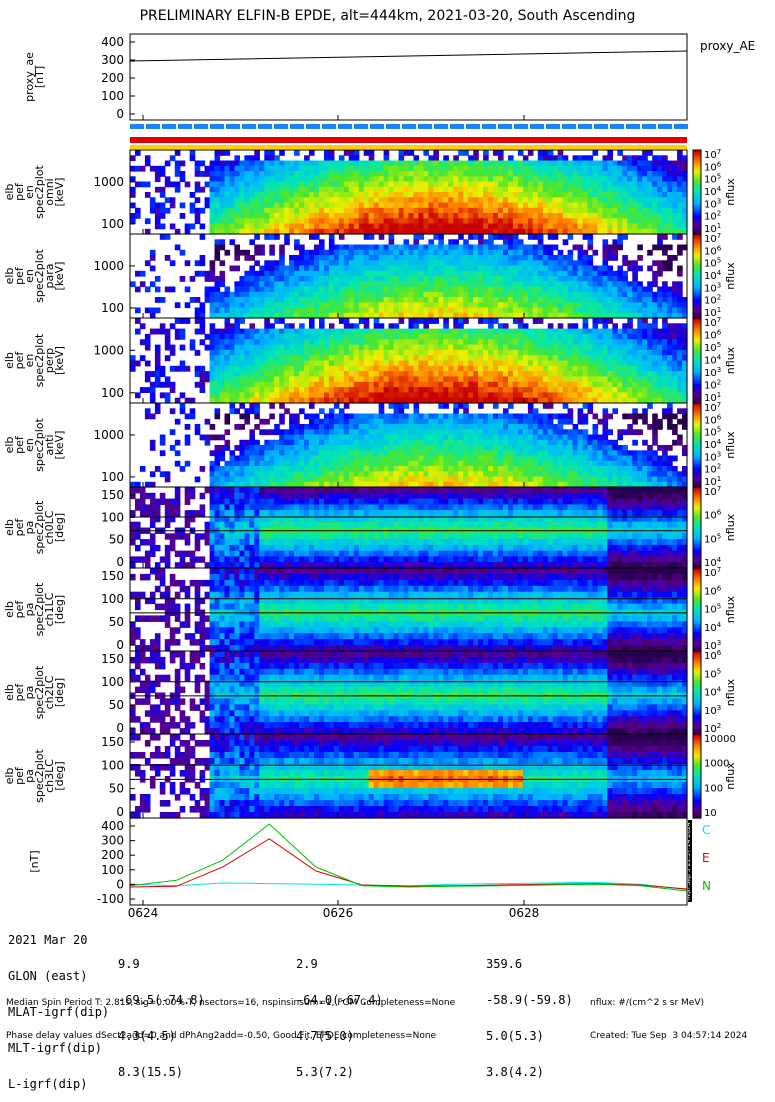  What do you see at coordinates (712, 179) in the screenshot?
I see `colorbar-tick-label: 105` at bounding box center [712, 179].